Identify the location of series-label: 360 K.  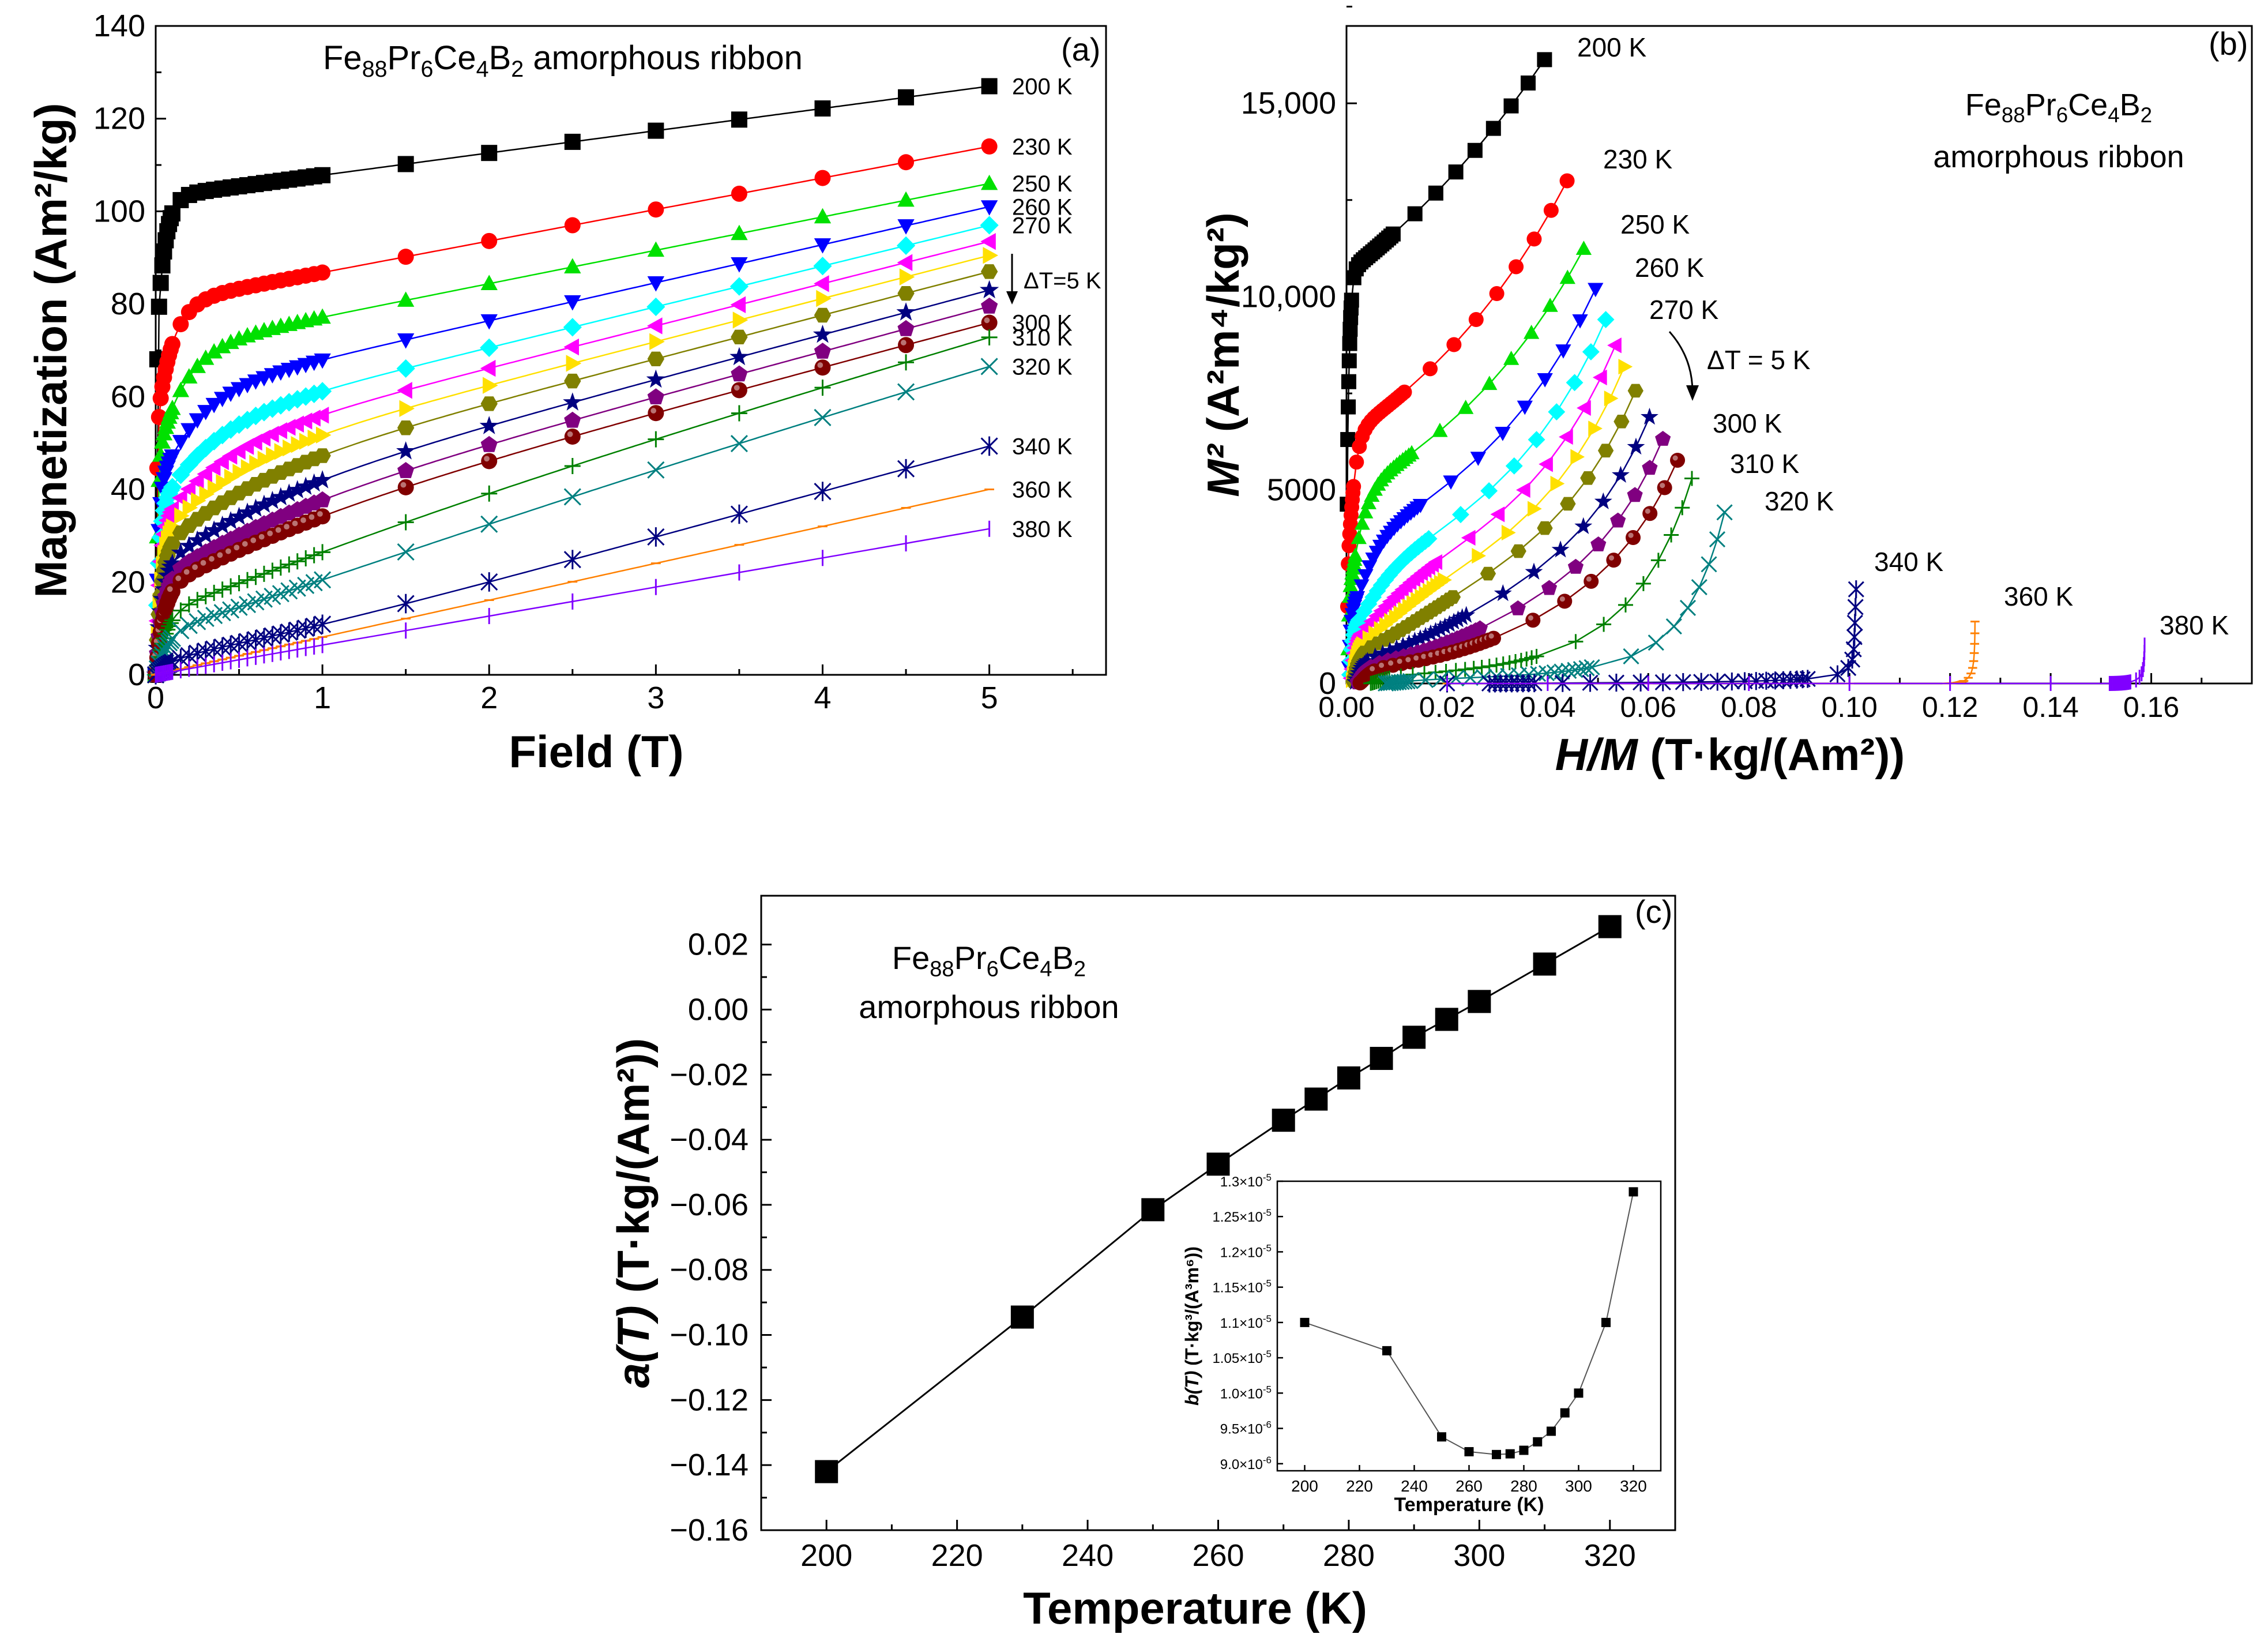
(2039, 596).